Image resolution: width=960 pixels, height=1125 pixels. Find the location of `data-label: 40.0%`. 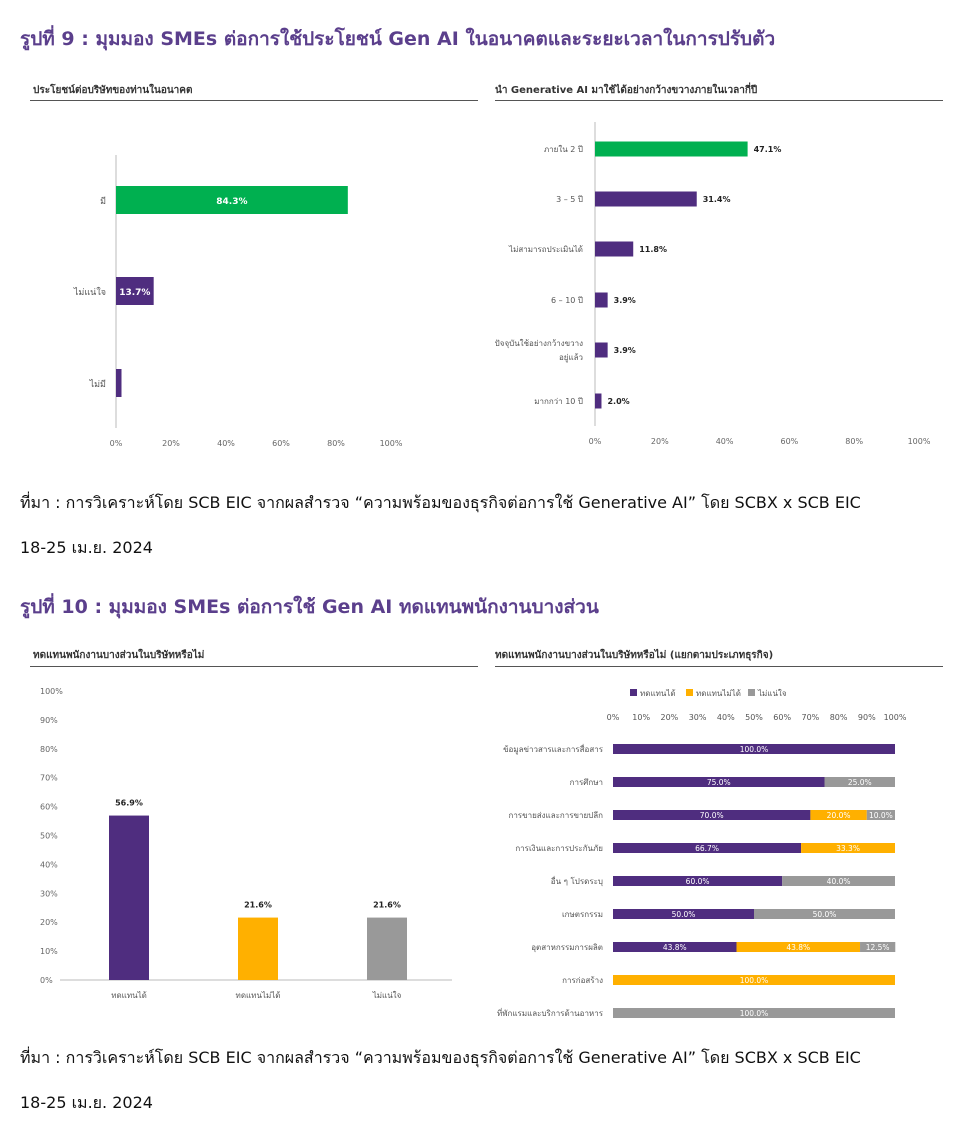

data-label: 40.0% is located at coordinates (839, 881).